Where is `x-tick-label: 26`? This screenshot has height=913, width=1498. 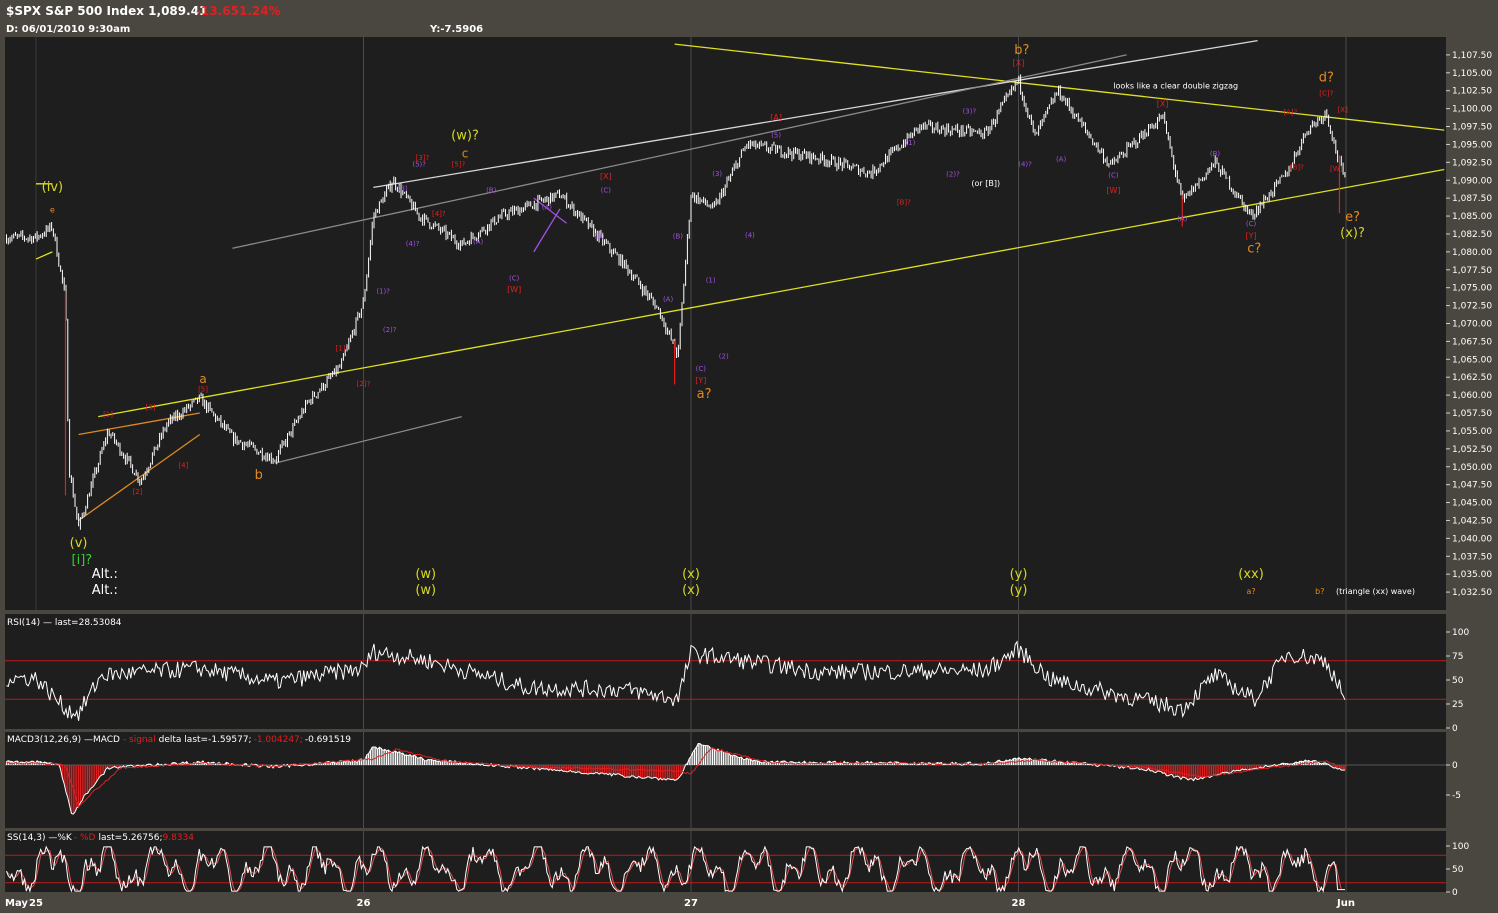
x-tick-label: 26 is located at coordinates (364, 903).